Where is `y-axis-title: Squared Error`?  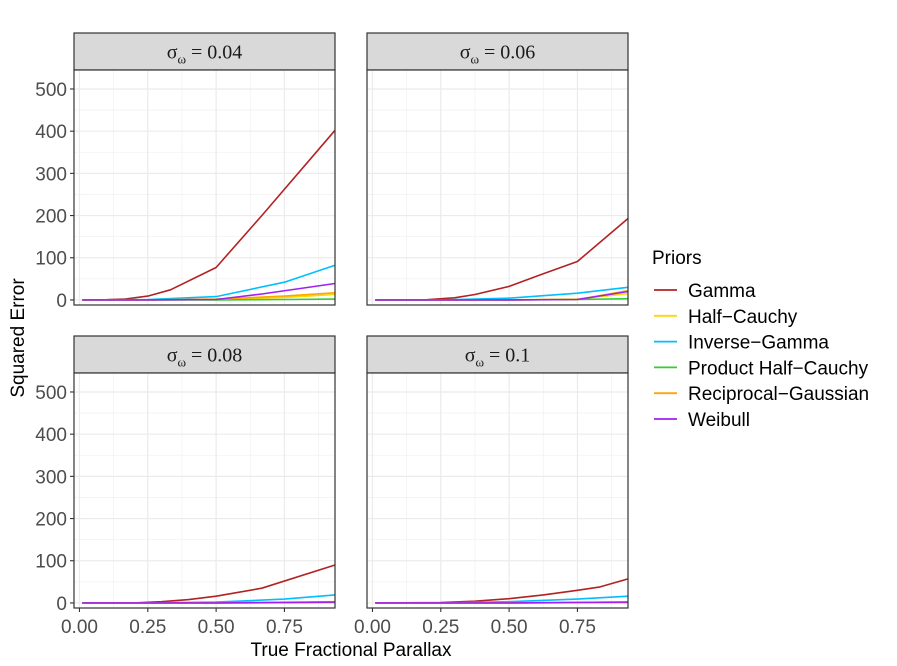 y-axis-title: Squared Error is located at coordinates (18, 338).